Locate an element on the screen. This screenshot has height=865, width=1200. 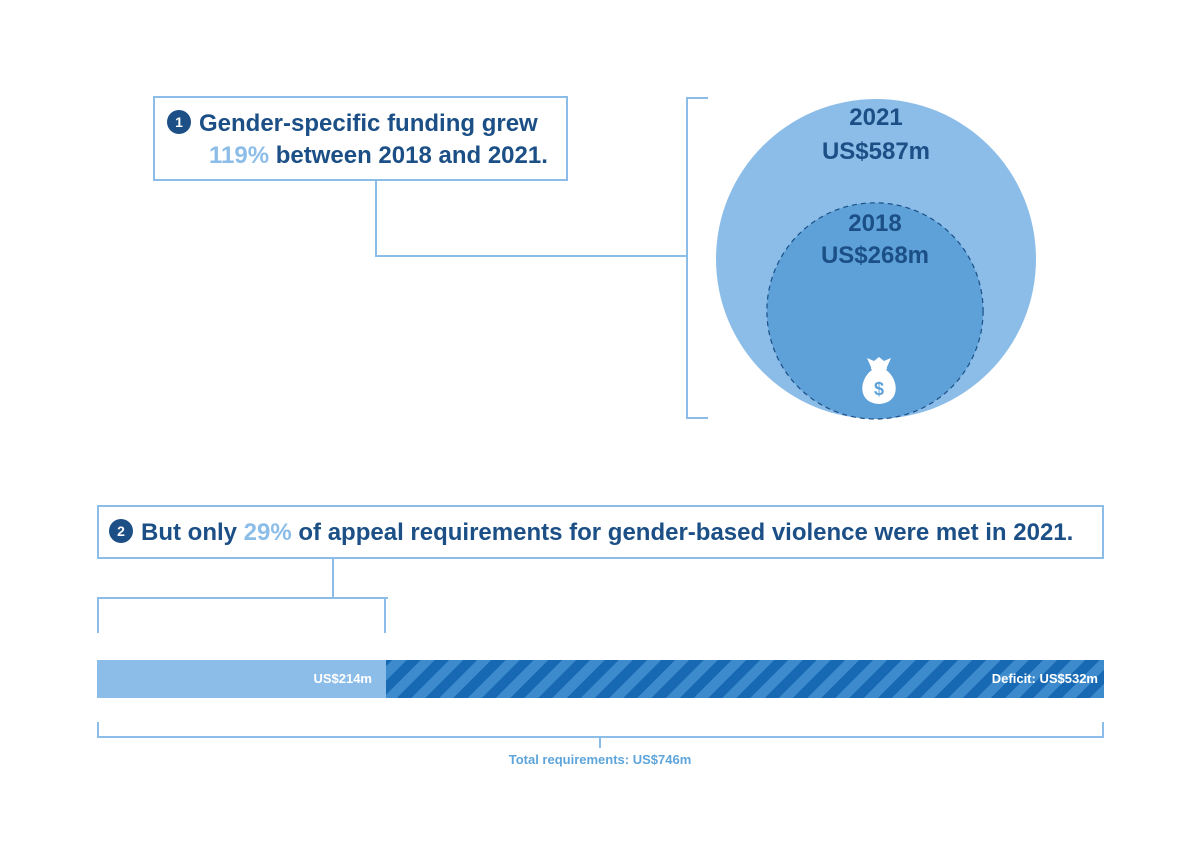
funded-bracket-top is located at coordinates (242, 598).